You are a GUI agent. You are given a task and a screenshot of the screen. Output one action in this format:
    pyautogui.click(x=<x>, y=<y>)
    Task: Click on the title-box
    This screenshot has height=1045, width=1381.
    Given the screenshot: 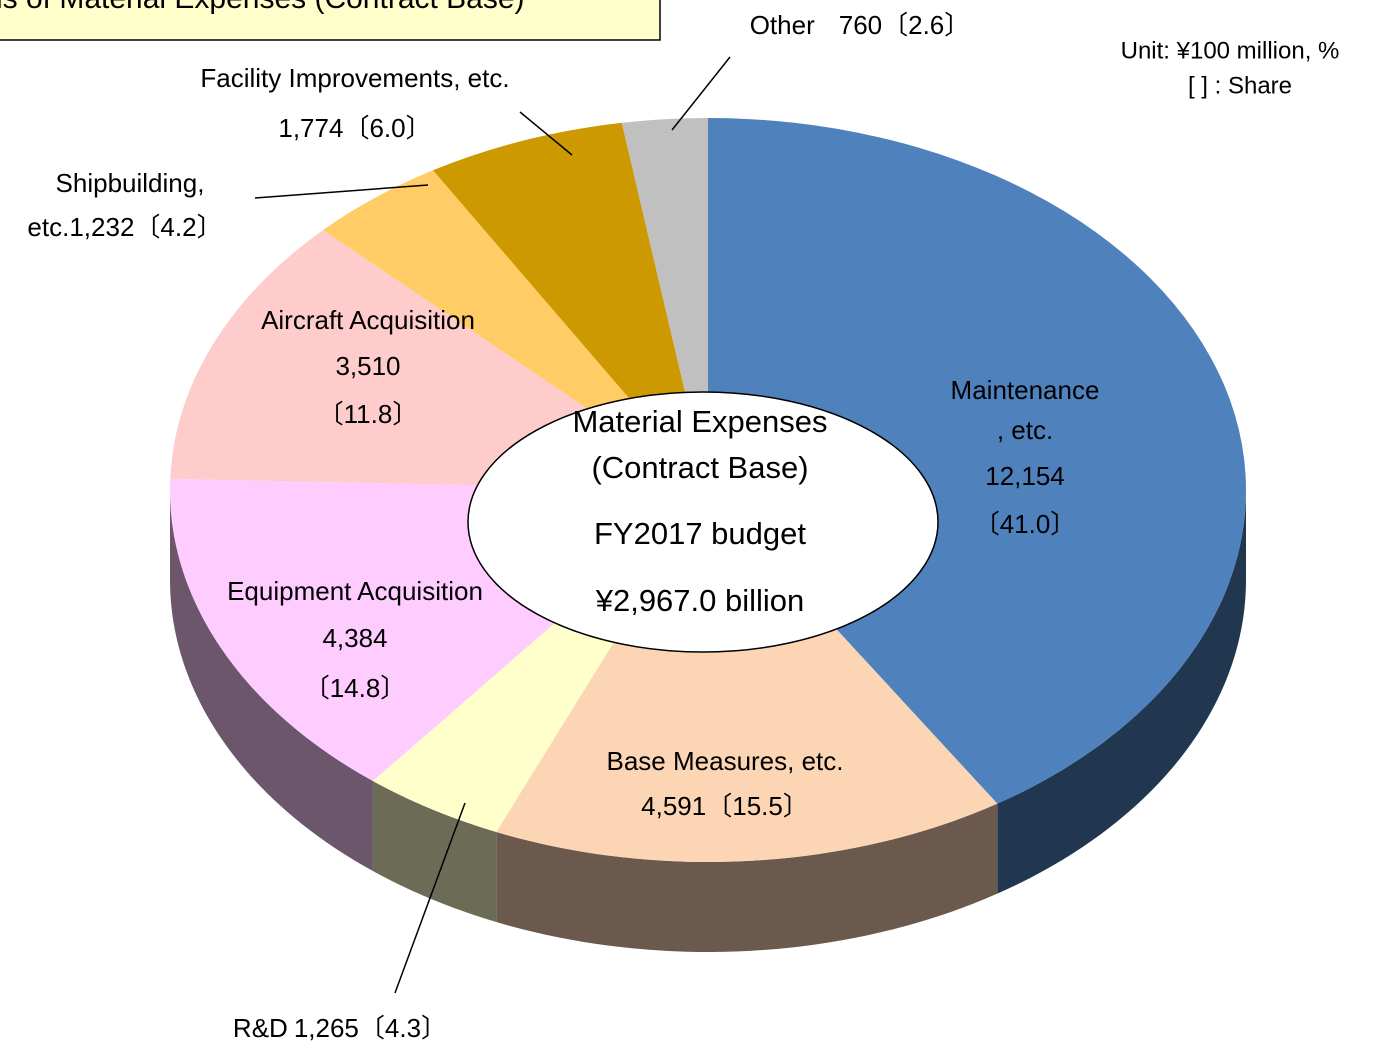 What is the action you would take?
    pyautogui.click(x=330, y=20)
    